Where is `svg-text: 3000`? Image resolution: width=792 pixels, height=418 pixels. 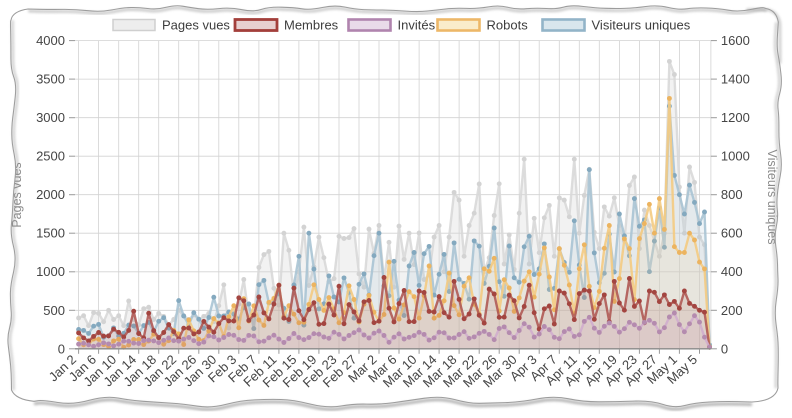 svg-text: 3000 is located at coordinates (50, 117).